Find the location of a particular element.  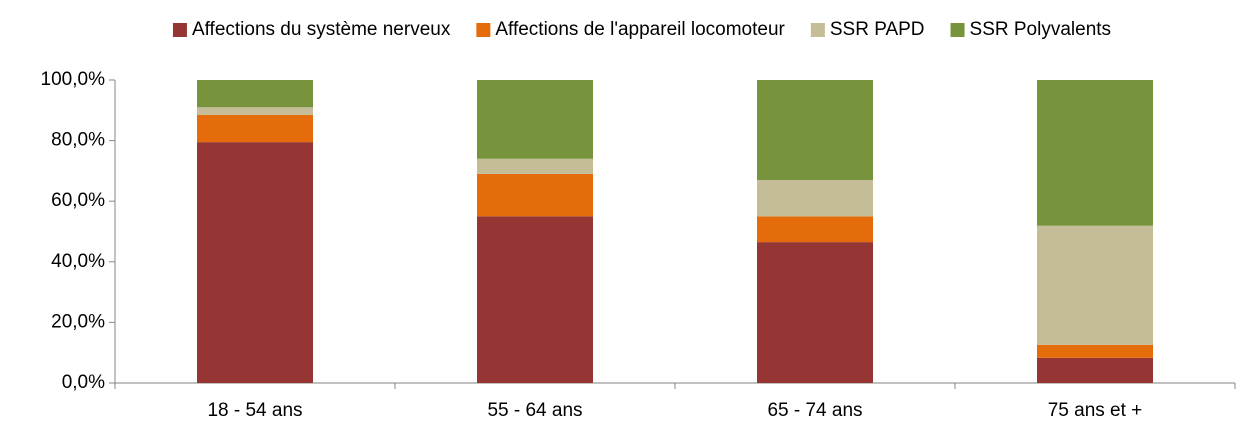

x-tick-label: 75 ans et + is located at coordinates (1095, 410).